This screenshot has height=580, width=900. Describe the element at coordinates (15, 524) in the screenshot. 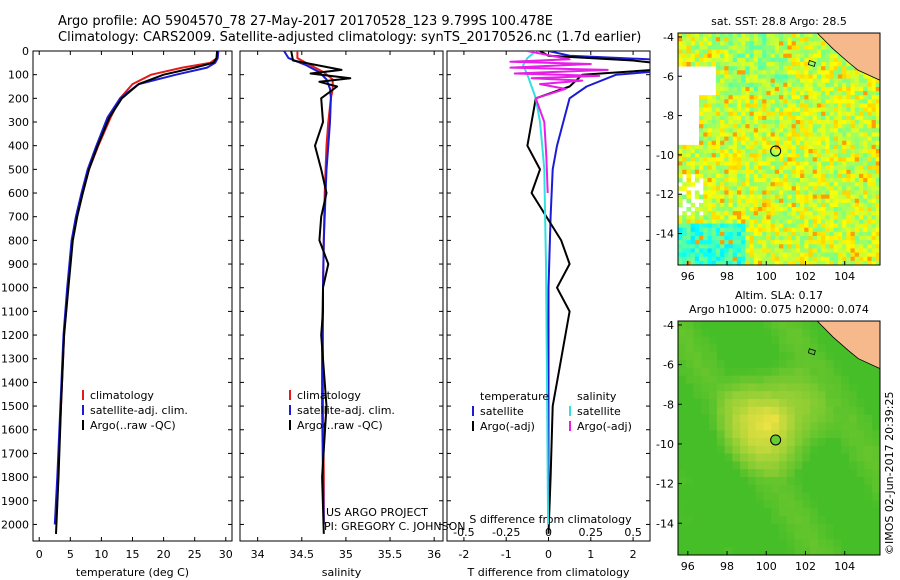

I see `y-tick-label: 2000` at that location.